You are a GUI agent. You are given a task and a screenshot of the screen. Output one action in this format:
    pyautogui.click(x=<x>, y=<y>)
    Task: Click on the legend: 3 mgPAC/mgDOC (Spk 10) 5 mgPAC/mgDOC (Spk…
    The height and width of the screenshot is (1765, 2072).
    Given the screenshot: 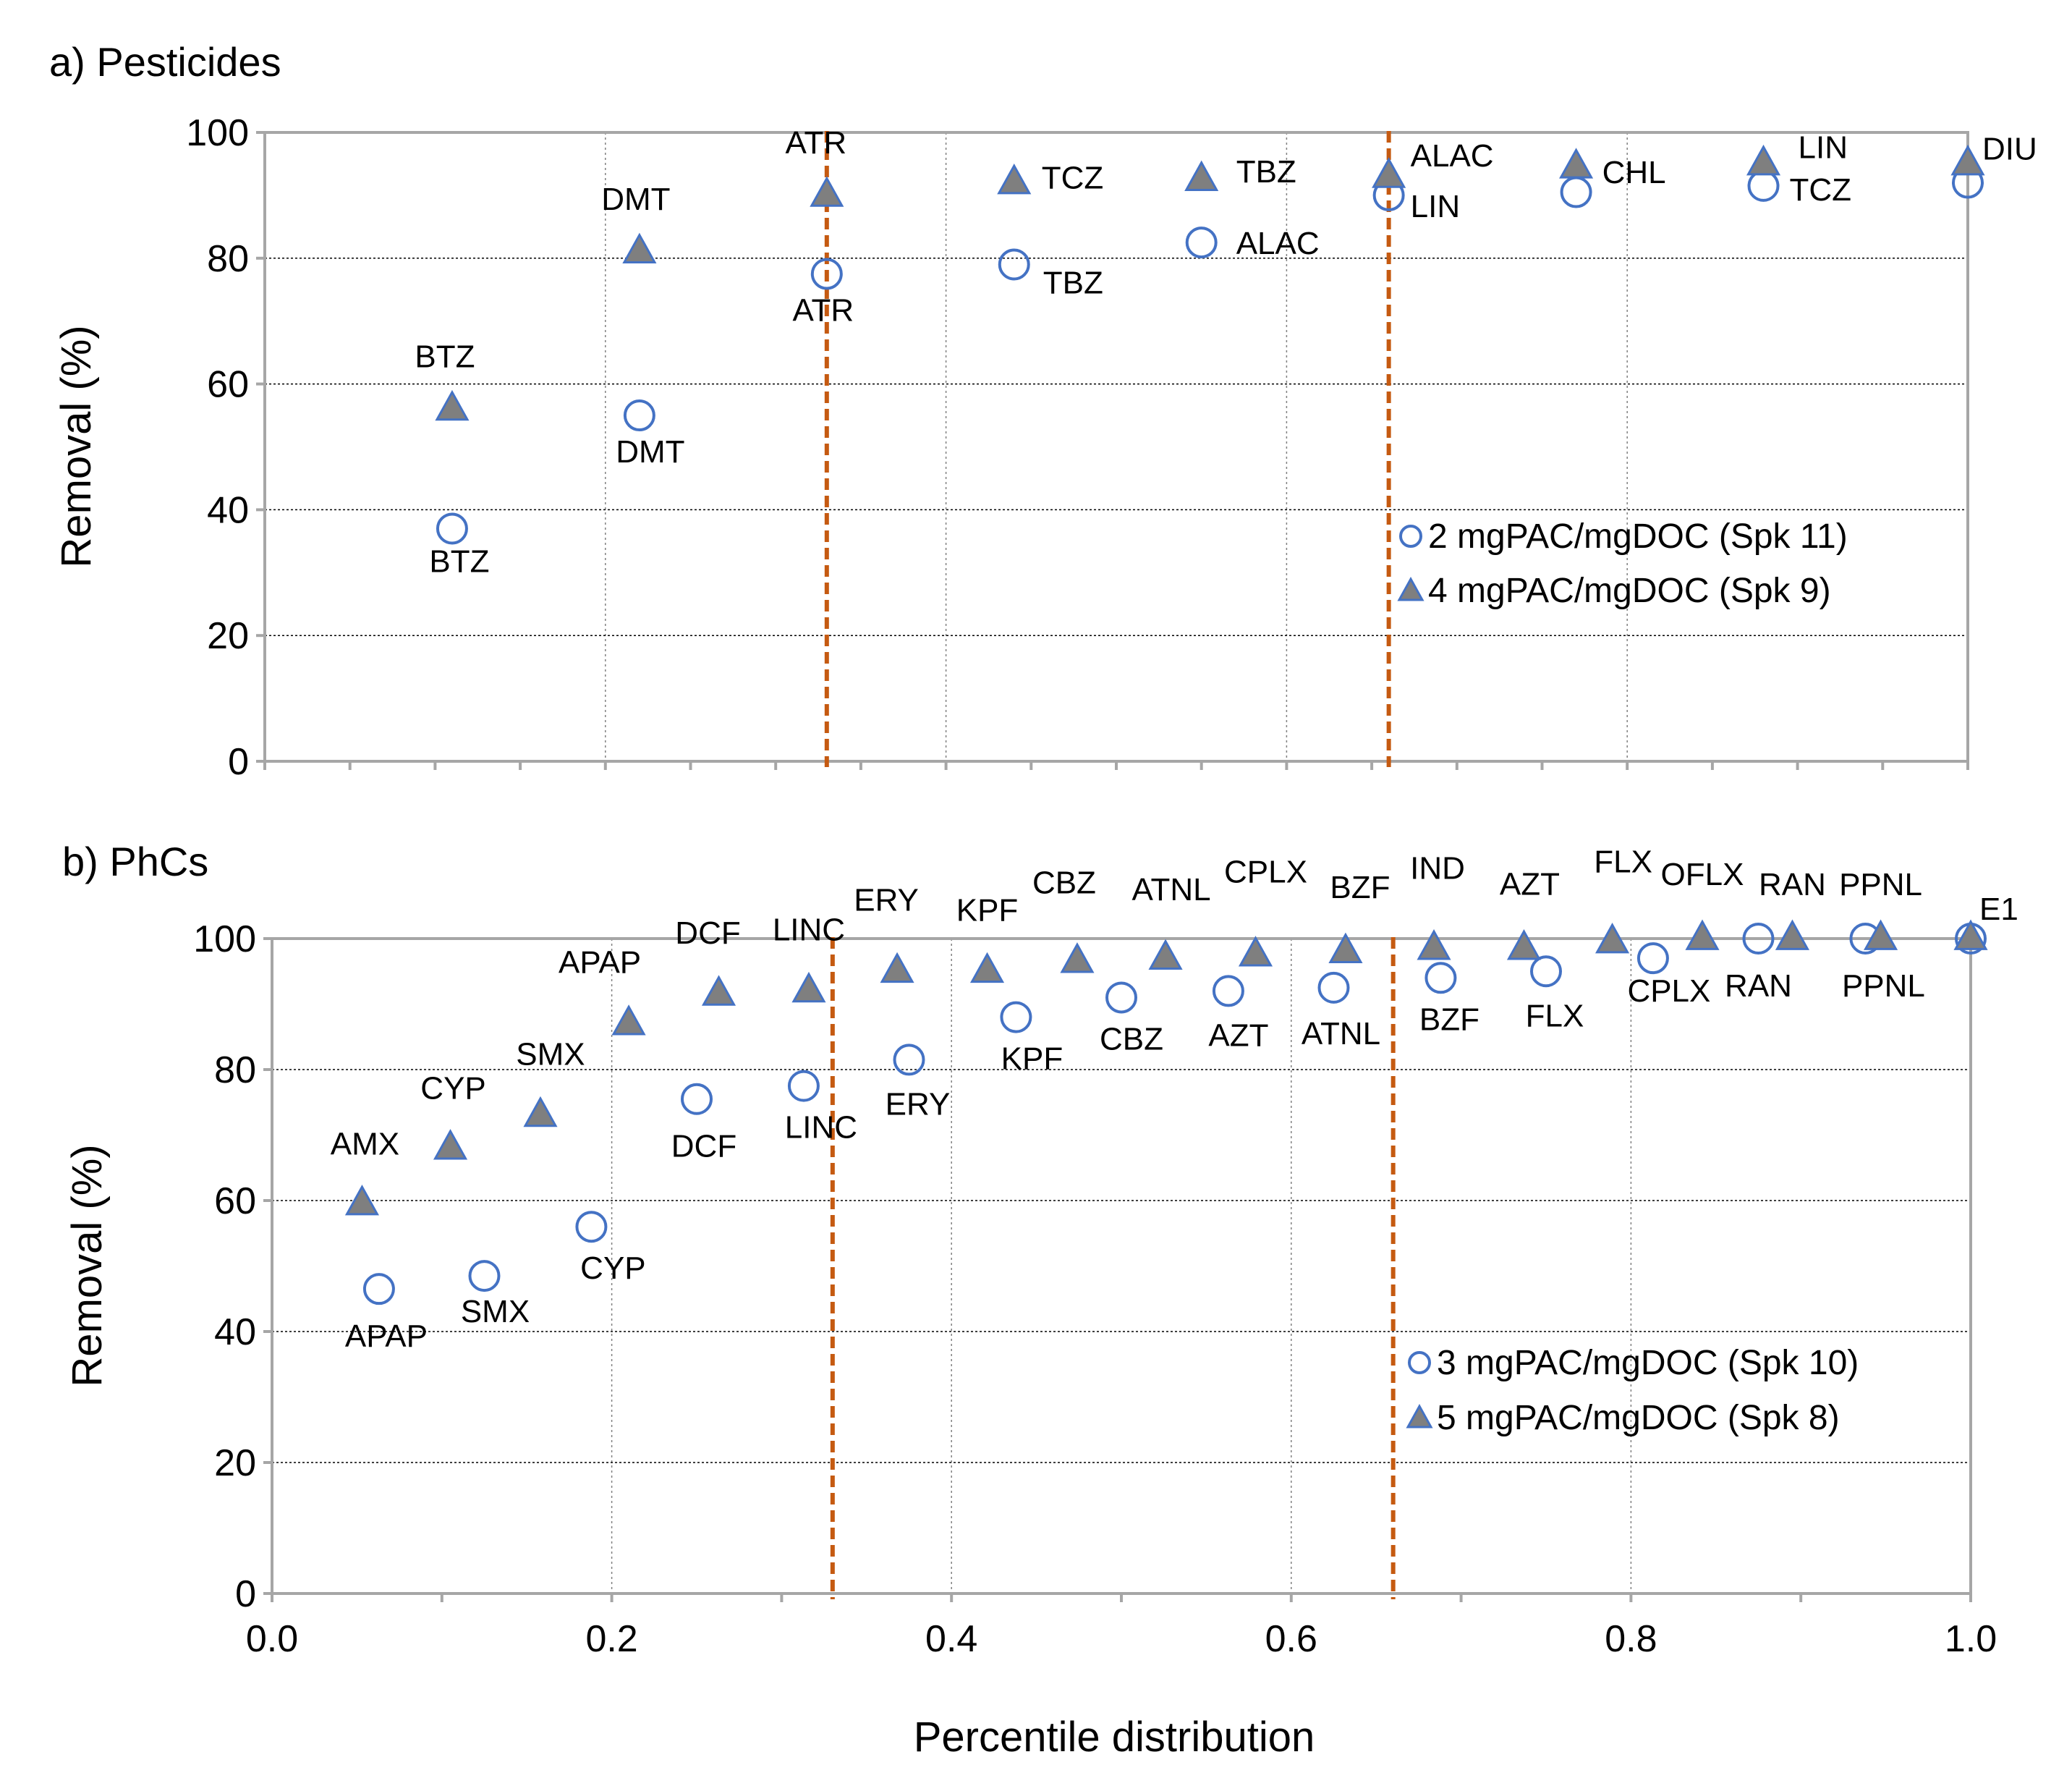 What is the action you would take?
    pyautogui.click(x=1632, y=1390)
    